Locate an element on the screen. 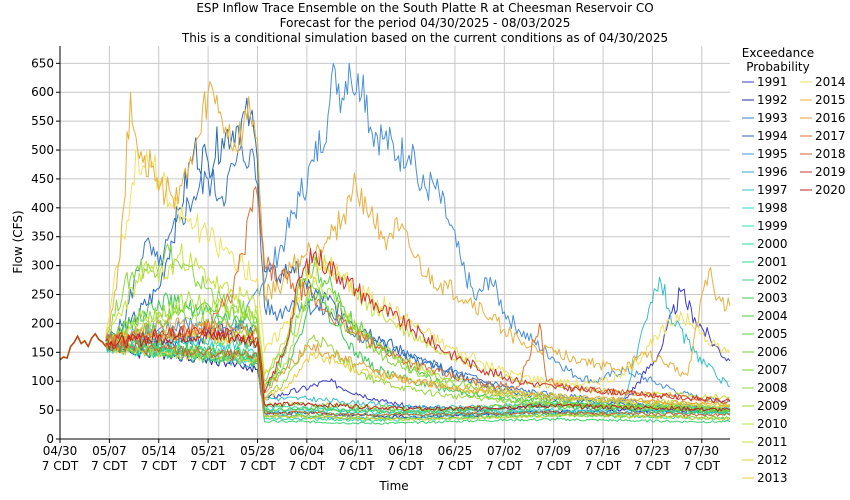 This screenshot has height=500, width=850. x-tick-label-date: 05/21 is located at coordinates (208, 451).